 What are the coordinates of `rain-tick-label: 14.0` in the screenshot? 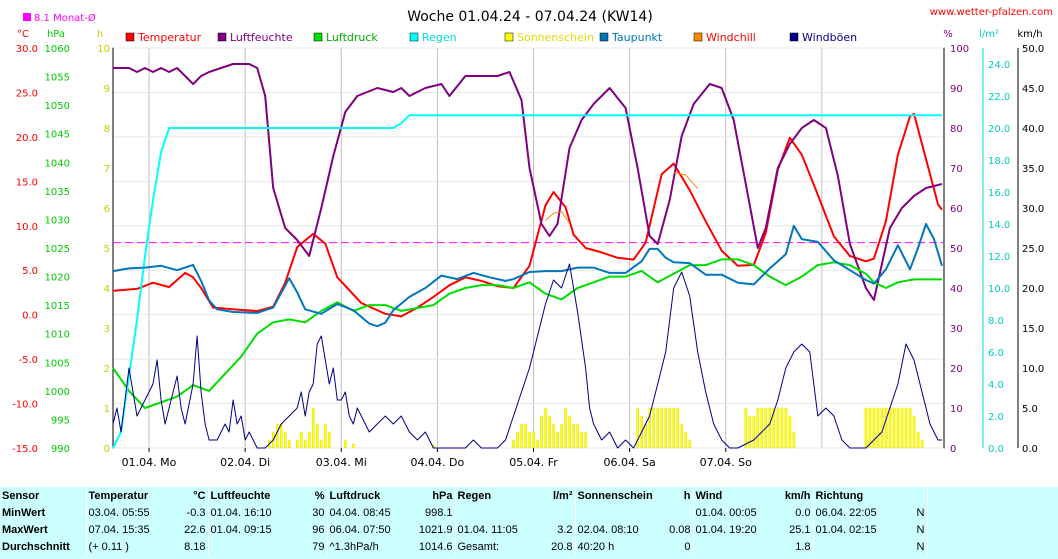 It's located at (999, 225).